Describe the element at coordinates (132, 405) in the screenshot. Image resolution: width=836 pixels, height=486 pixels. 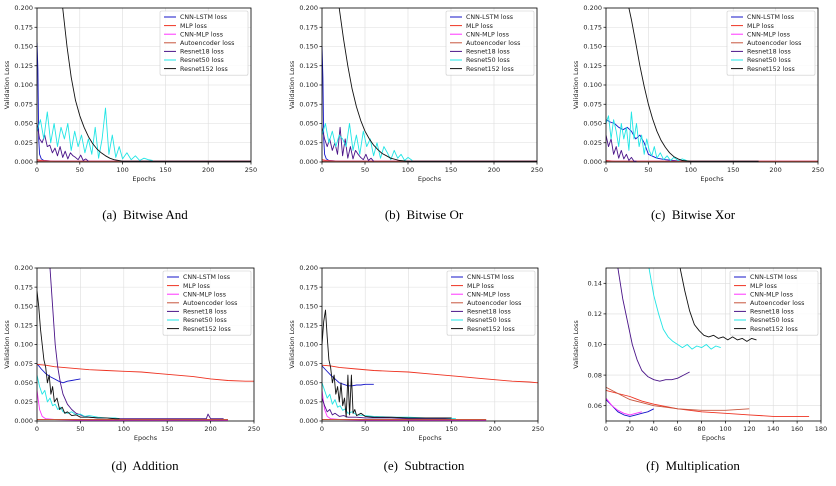
I see `series-line-cnn-mlp-loss` at that location.